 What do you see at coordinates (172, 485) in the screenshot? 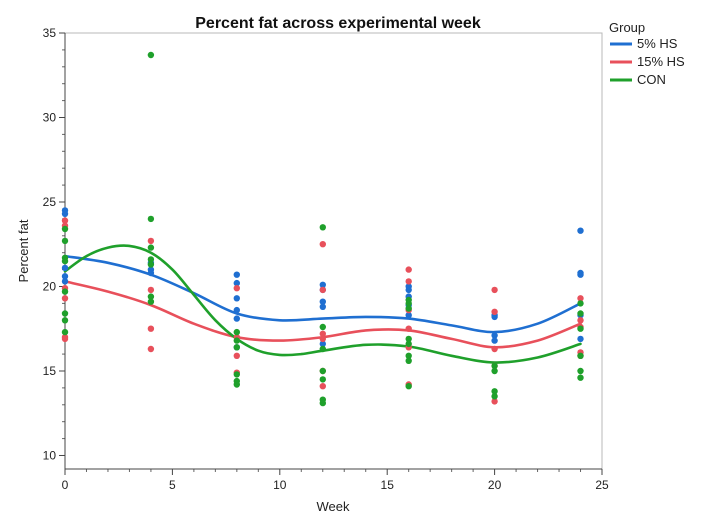
I see `x-tick-label: 5` at bounding box center [172, 485].